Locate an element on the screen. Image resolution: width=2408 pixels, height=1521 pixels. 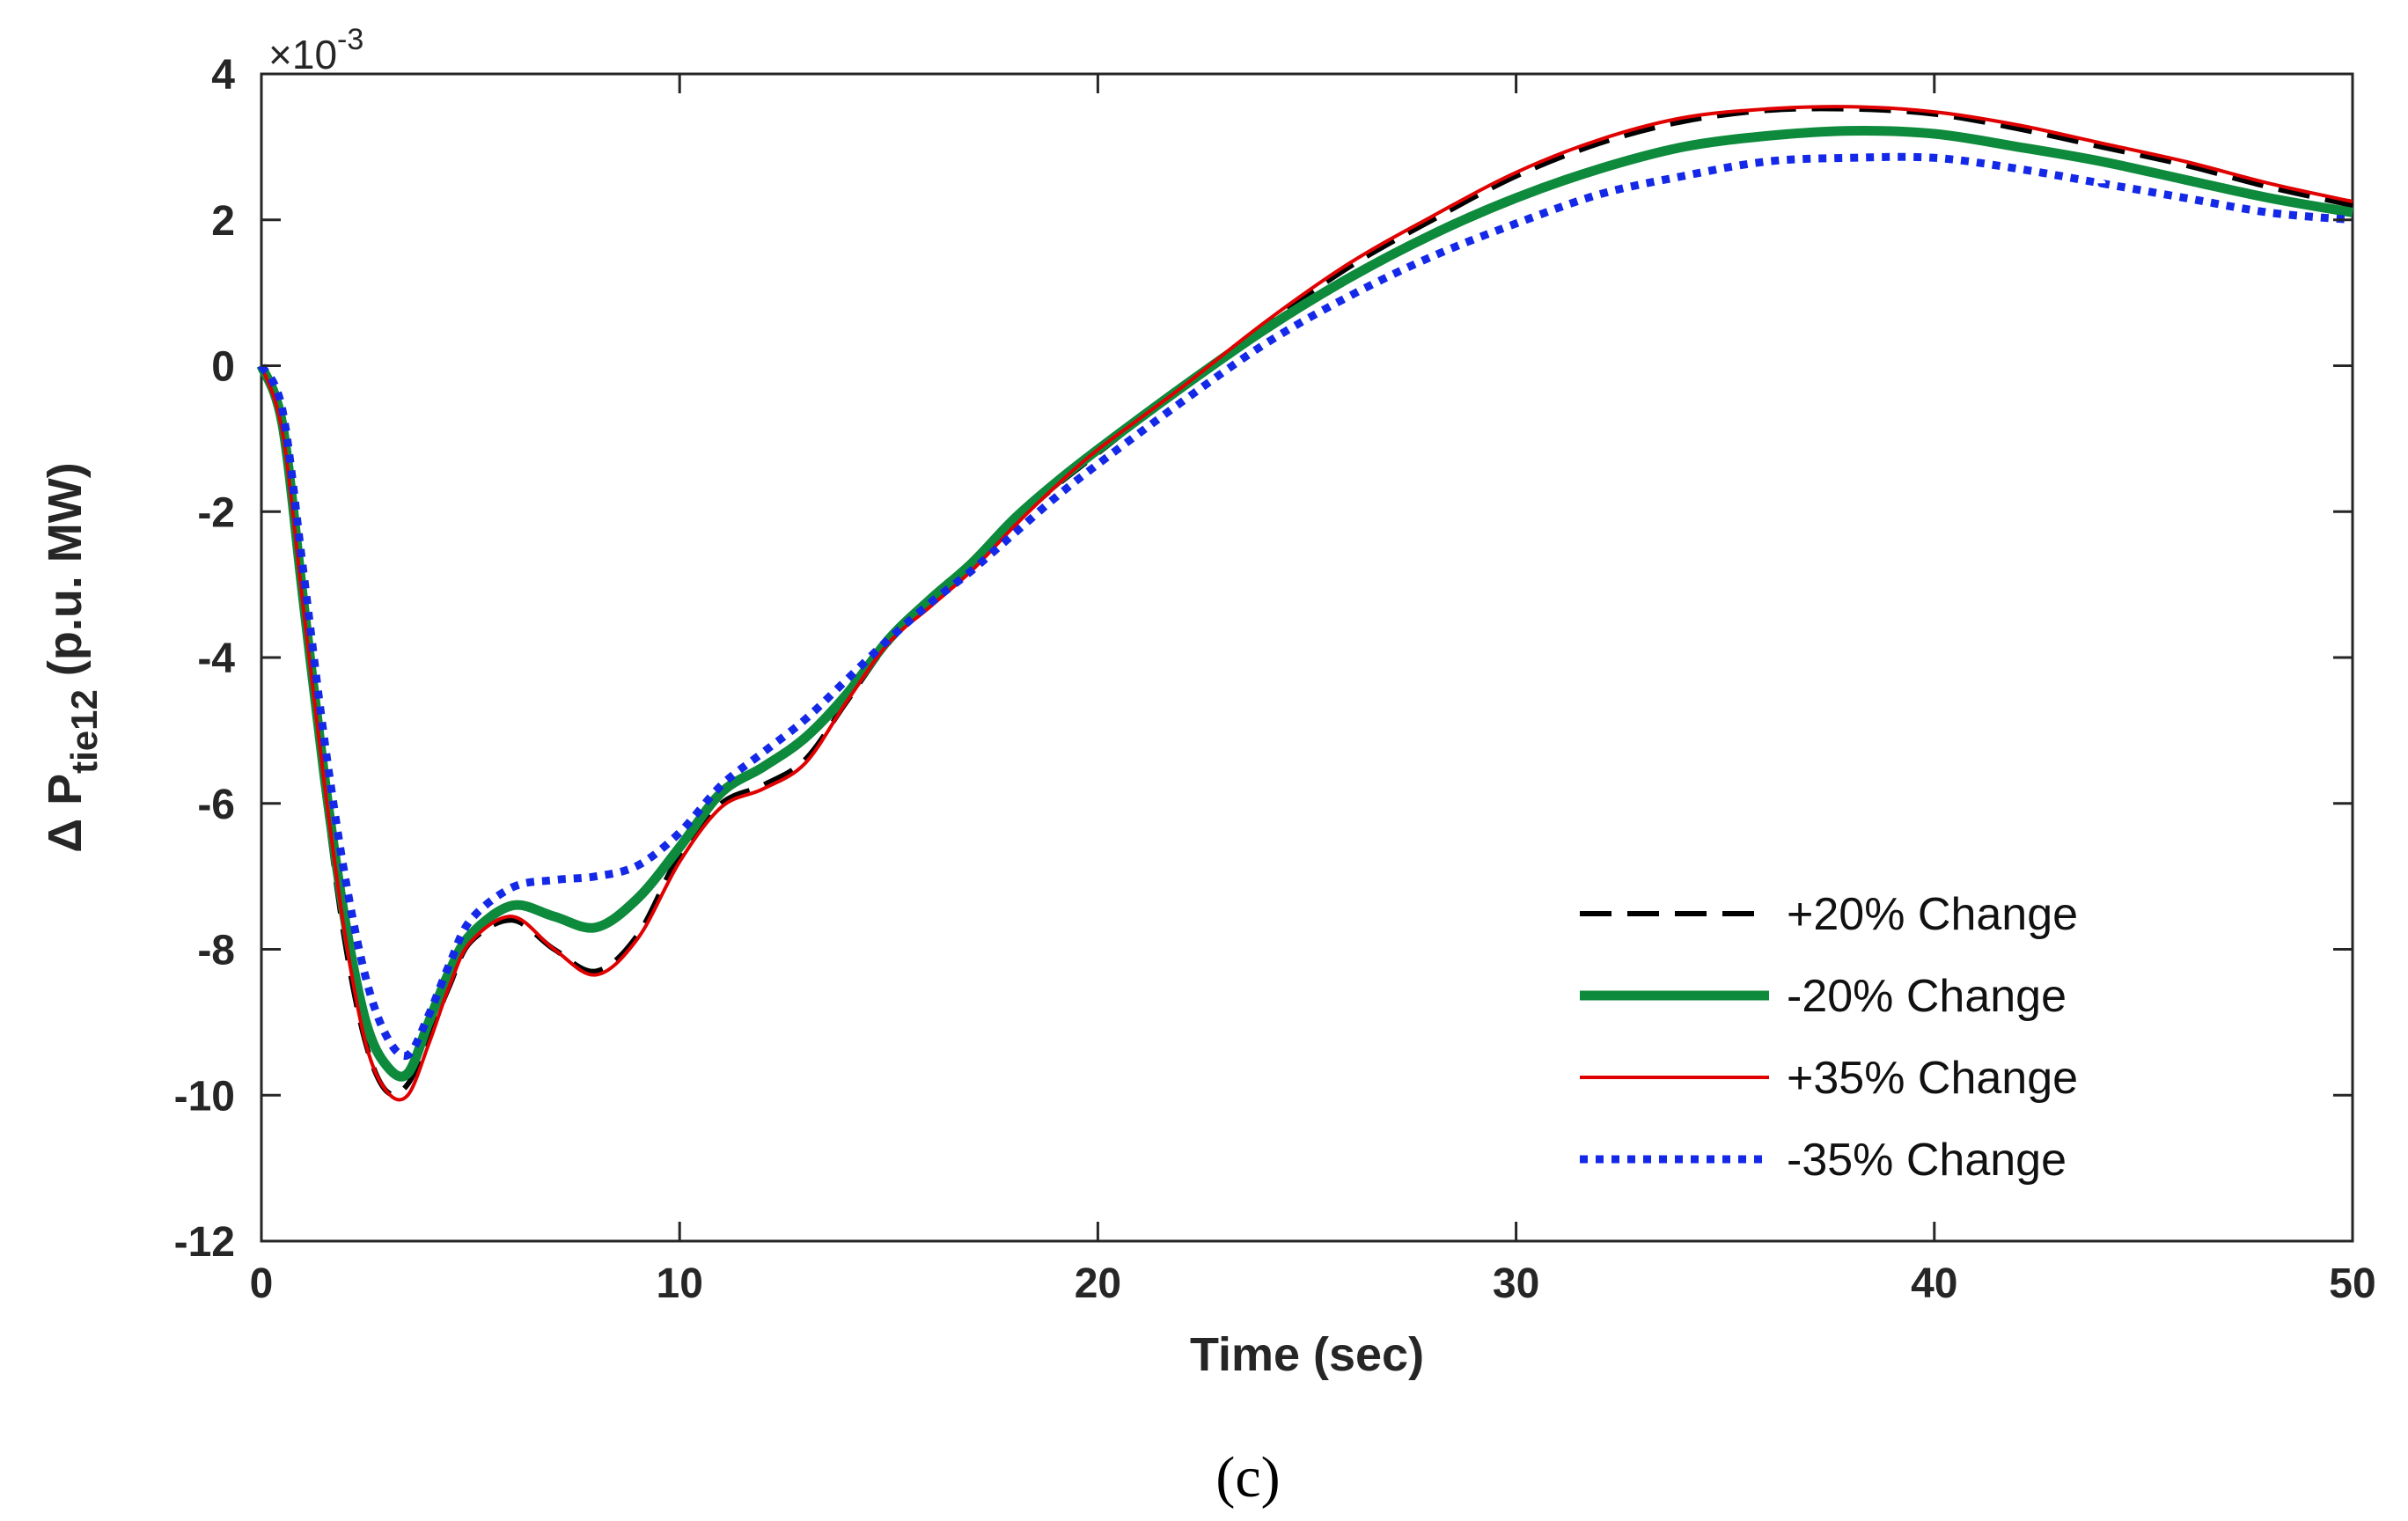
legend-label-3: +35% Change is located at coordinates (1932, 1078).